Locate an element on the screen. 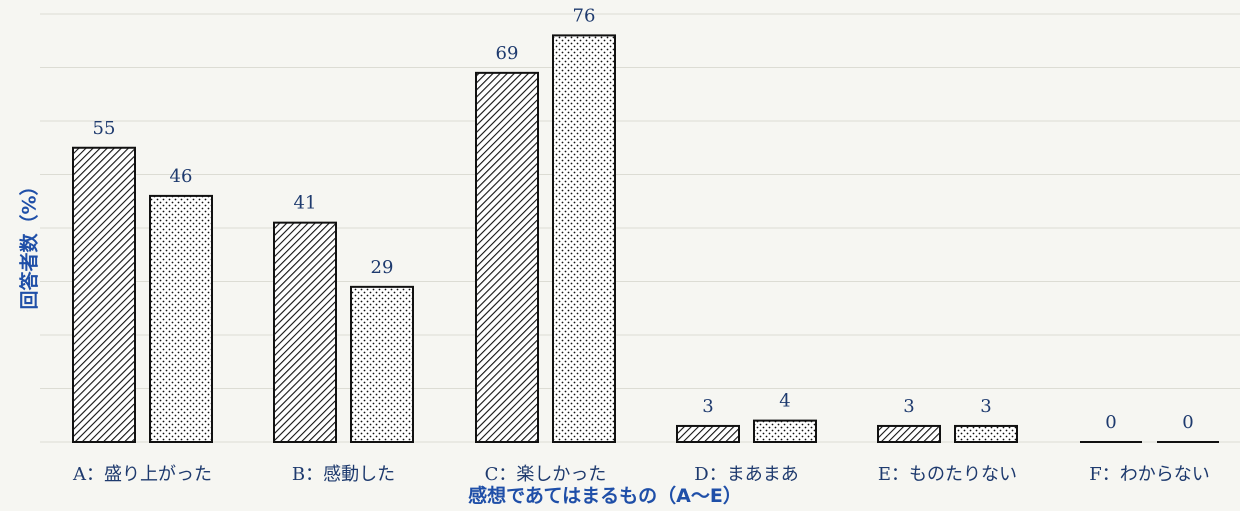  data-label: 69 is located at coordinates (507, 53).